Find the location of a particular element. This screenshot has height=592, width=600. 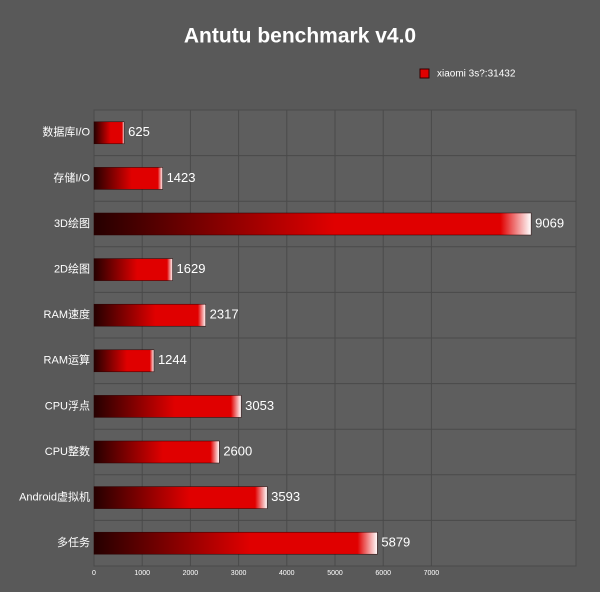

legend-swatch is located at coordinates (424, 73).